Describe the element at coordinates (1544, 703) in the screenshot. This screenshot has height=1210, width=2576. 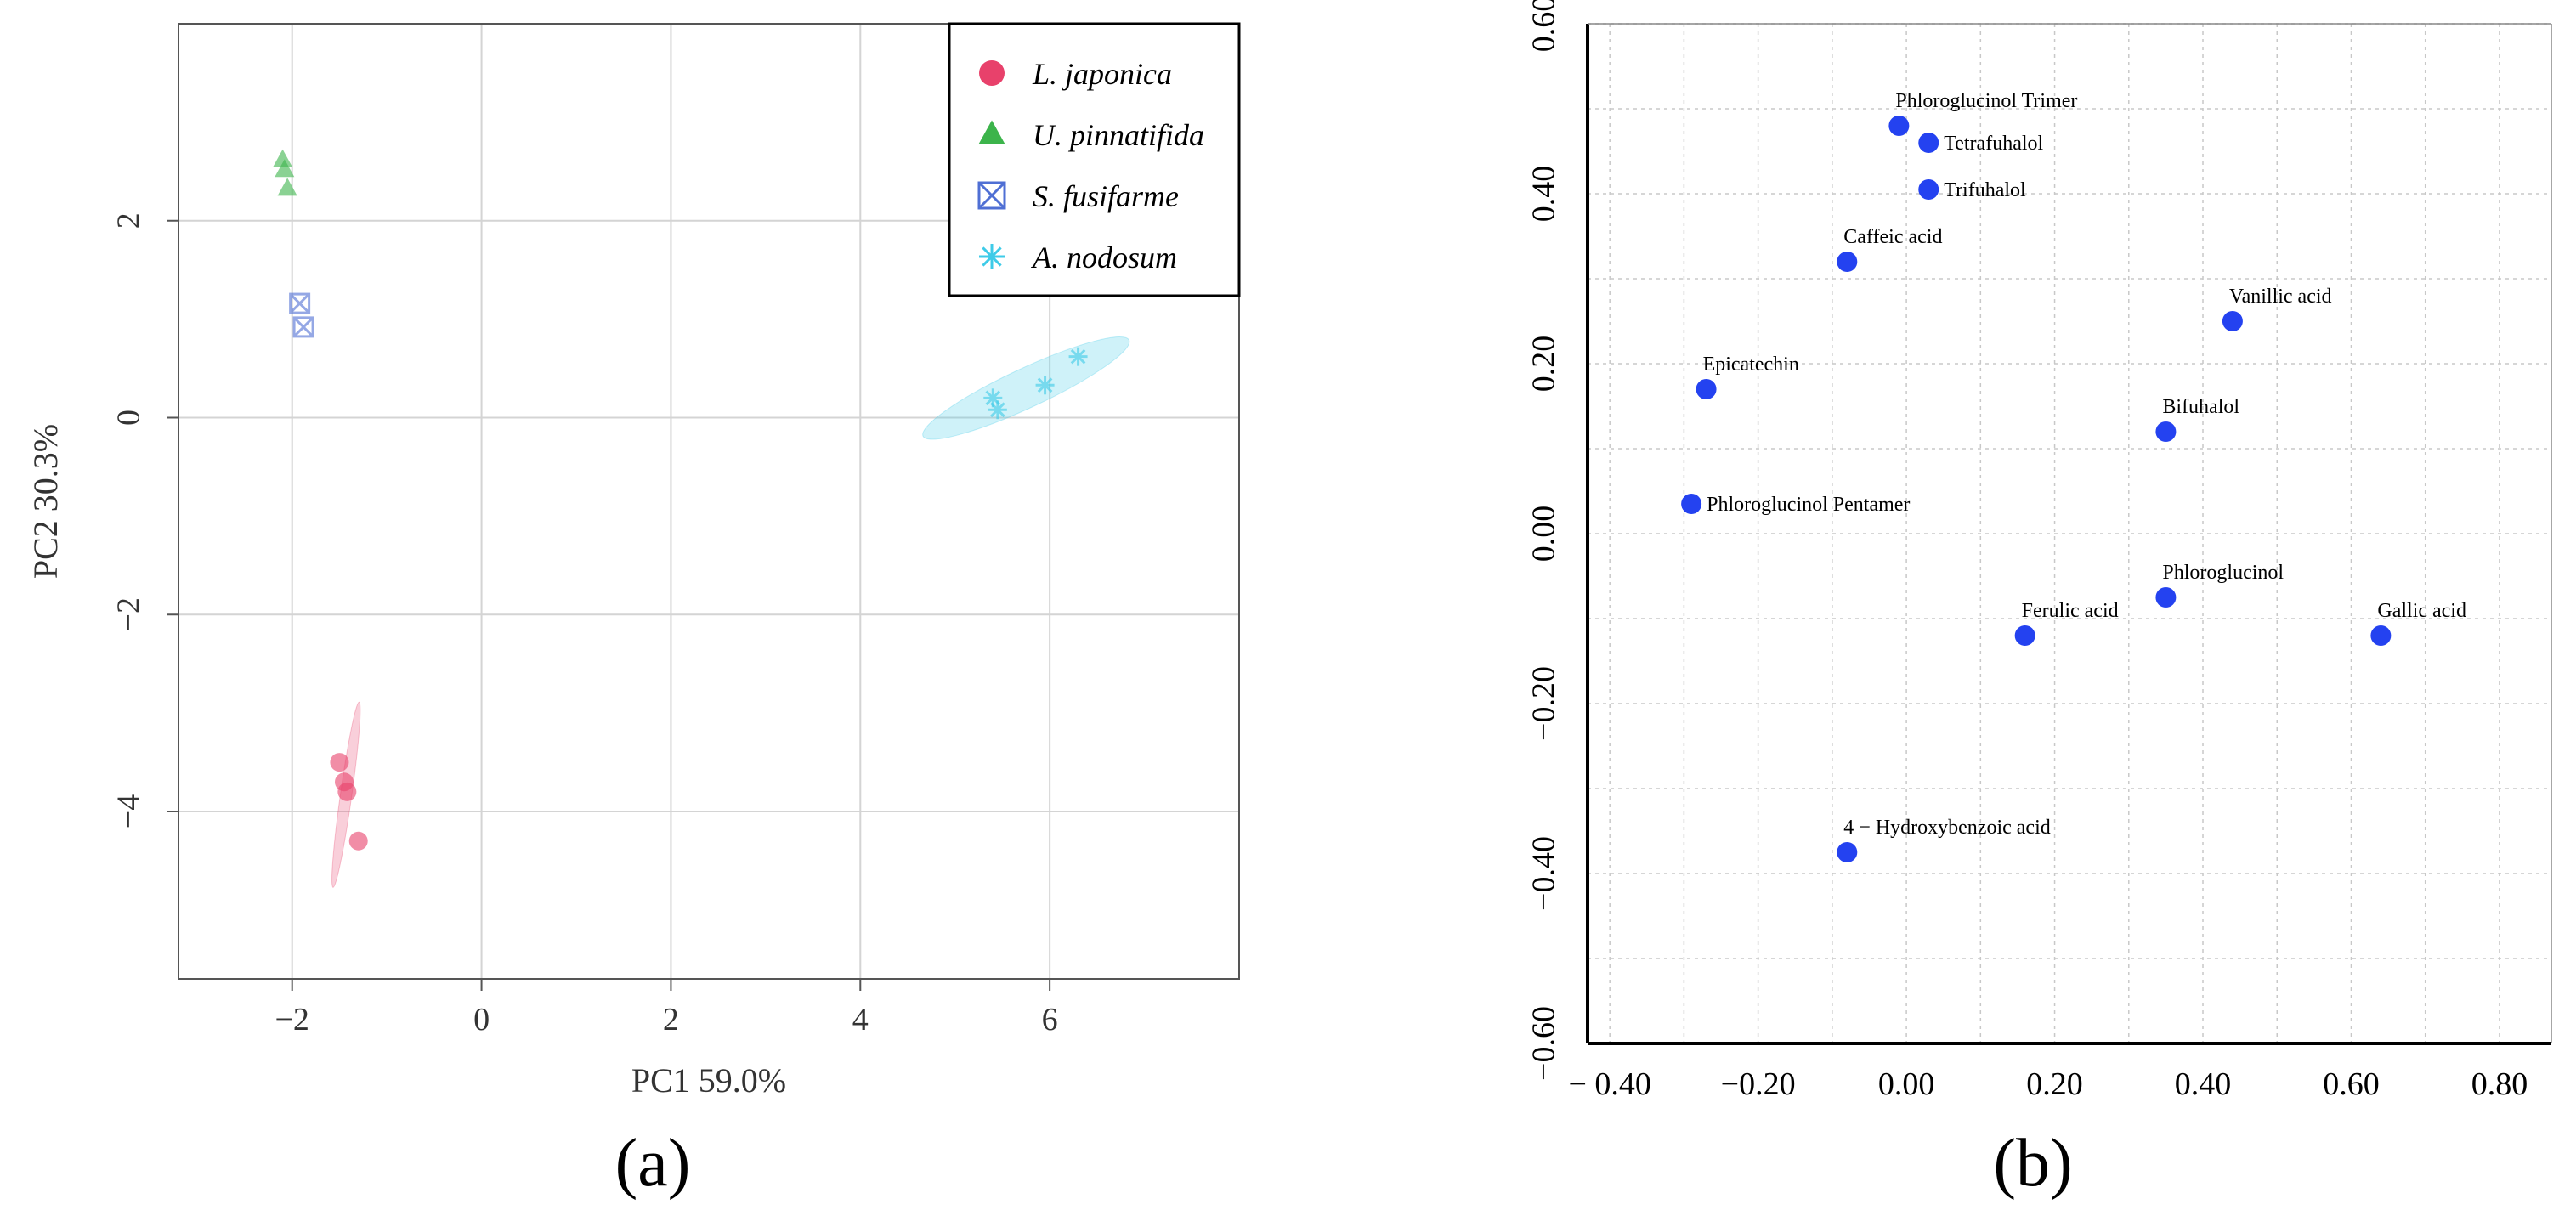
I see `y-tick-label: −0.20` at that location.